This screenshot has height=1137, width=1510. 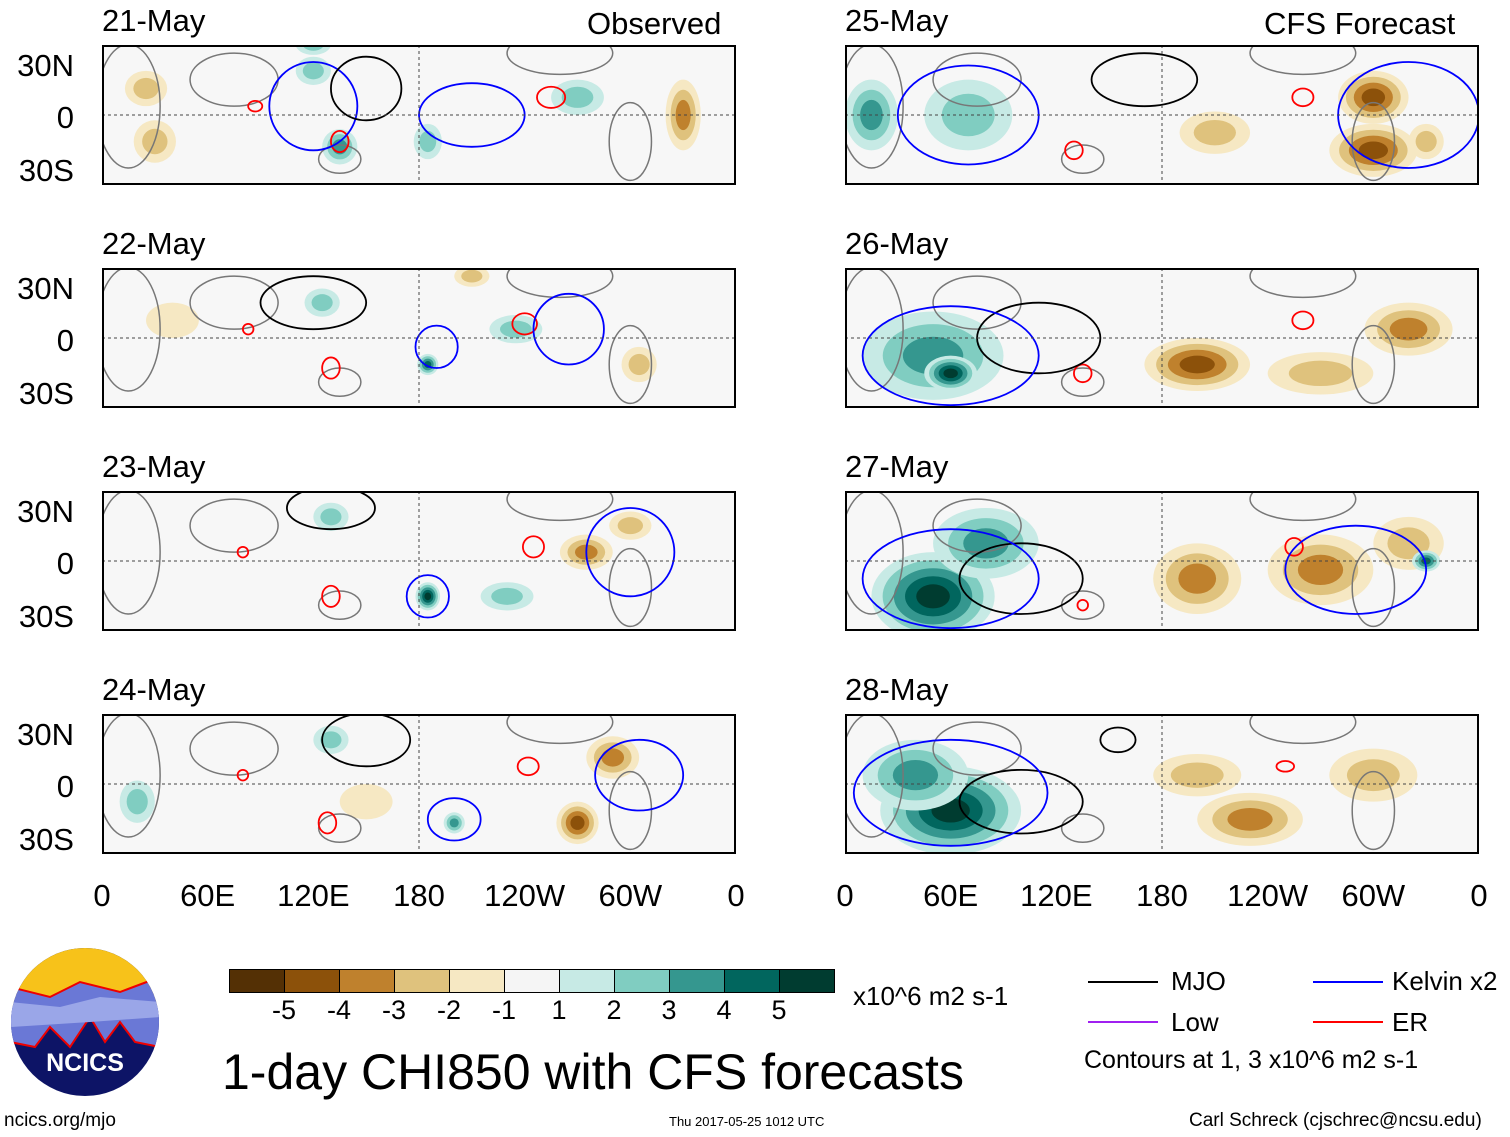 What do you see at coordinates (897, 20) in the screenshot?
I see `panel-date: 25-May` at bounding box center [897, 20].